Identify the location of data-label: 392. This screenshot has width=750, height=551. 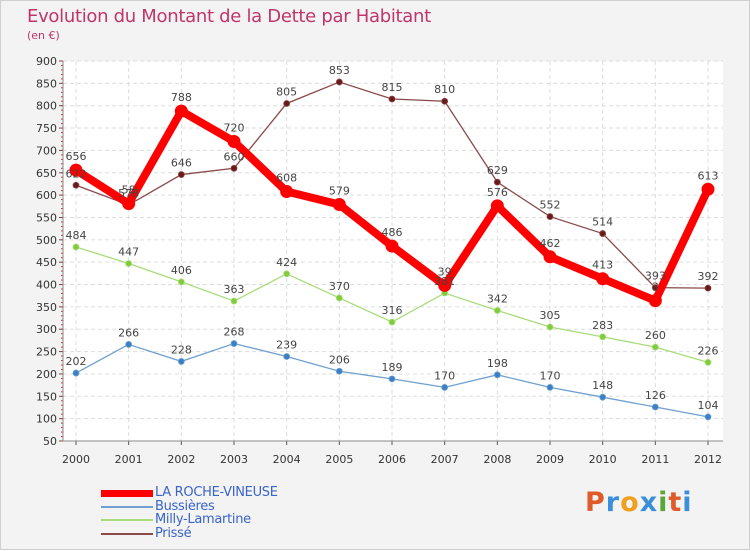
(708, 276).